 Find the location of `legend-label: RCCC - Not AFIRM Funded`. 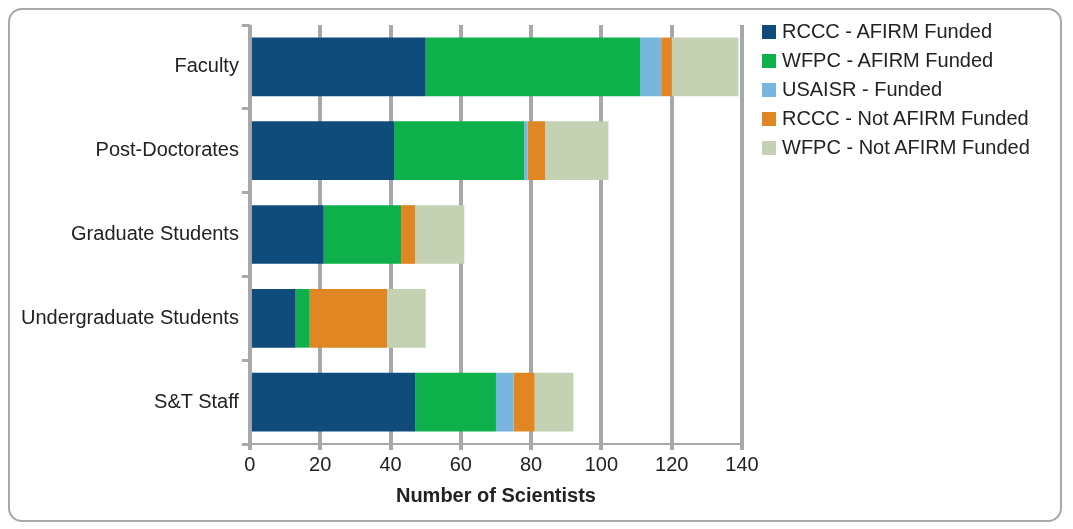

legend-label: RCCC - Not AFIRM Funded is located at coordinates (905, 118).